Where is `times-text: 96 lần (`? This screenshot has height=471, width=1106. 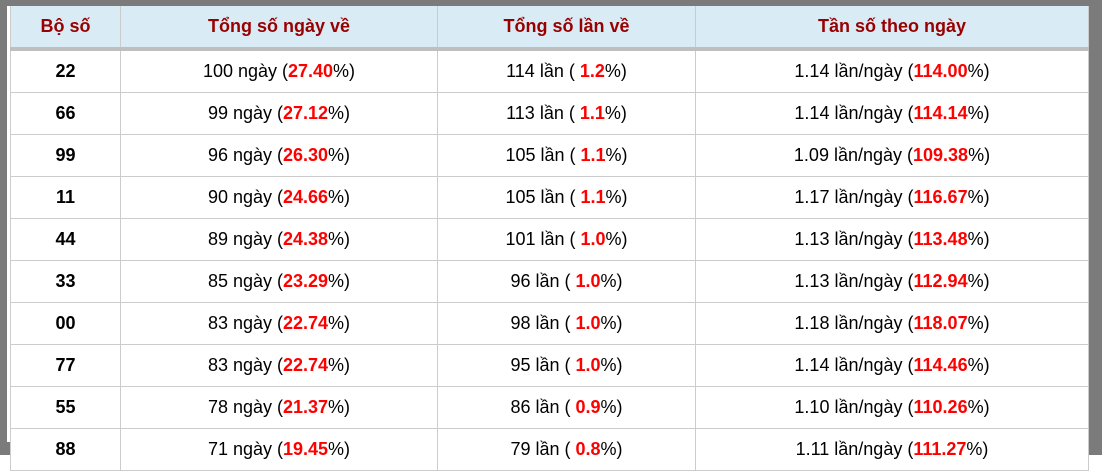
times-text: 96 lần ( is located at coordinates (543, 281).